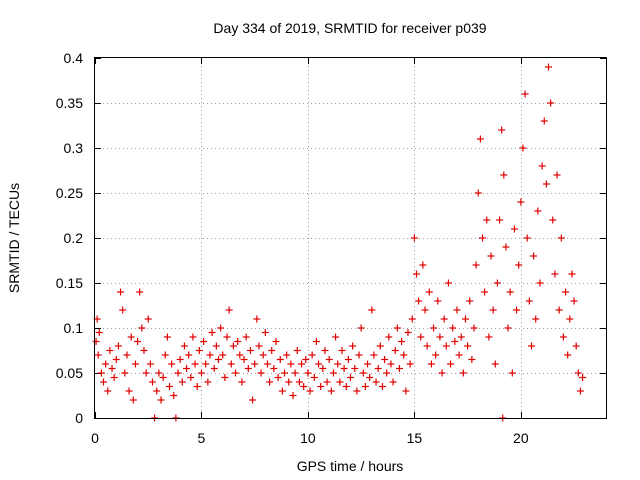 This screenshot has height=480, width=640. What do you see at coordinates (74, 148) in the screenshot?
I see `y-tick-label: 0.3` at bounding box center [74, 148].